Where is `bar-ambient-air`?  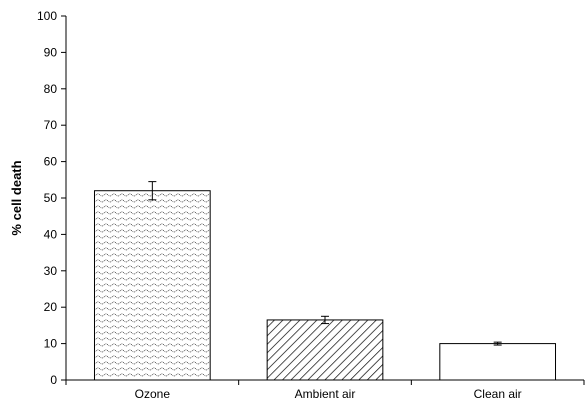 bar-ambient-air is located at coordinates (325, 350).